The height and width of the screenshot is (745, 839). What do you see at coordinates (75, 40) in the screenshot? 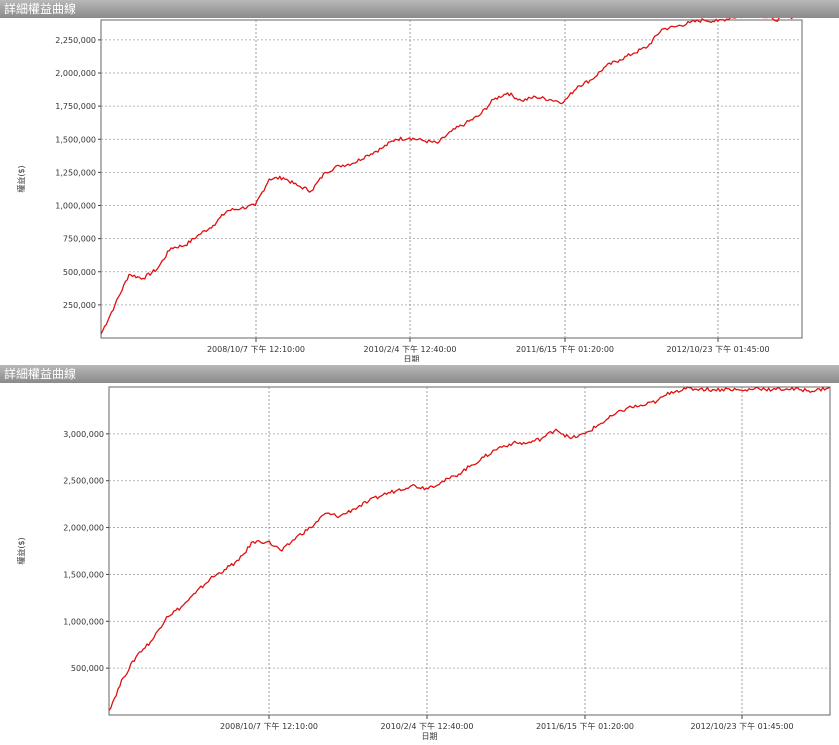
I see `y-tick-label: 2,250,000` at bounding box center [75, 40].